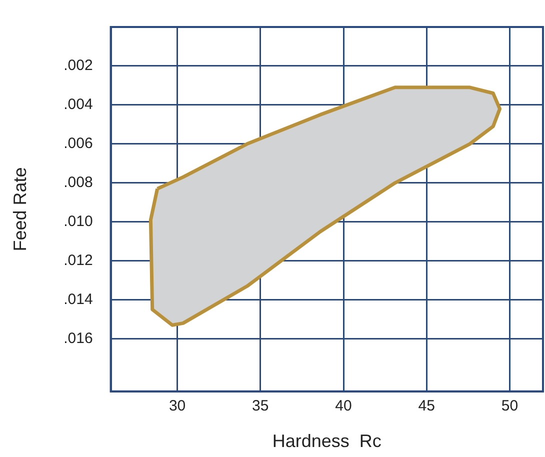 This screenshot has height=457, width=545. I want to click on x-axis-title: Hardness Rc, so click(327, 441).